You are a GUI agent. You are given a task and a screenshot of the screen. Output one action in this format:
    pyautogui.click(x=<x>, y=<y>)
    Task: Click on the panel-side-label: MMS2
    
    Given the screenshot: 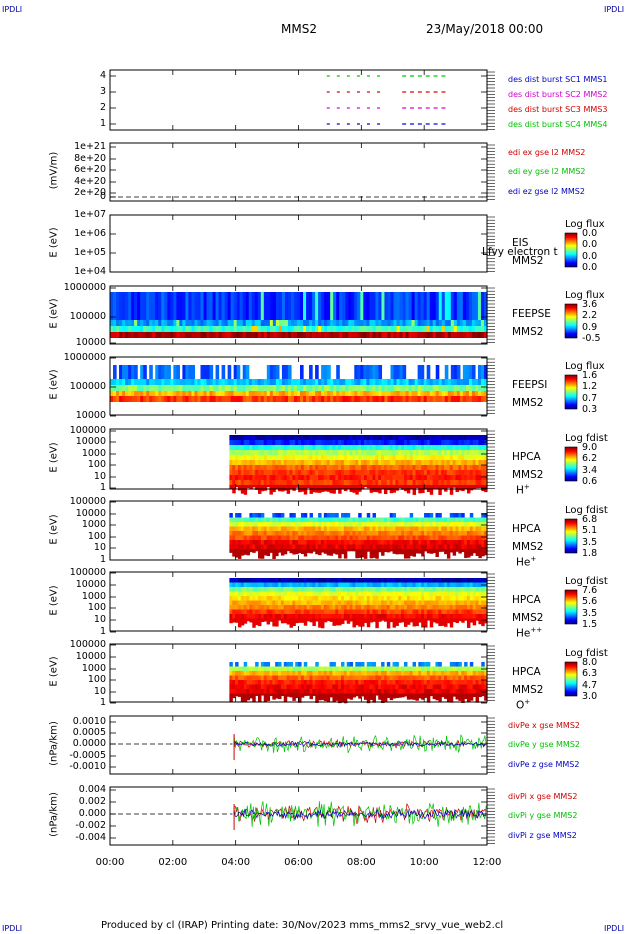 What is the action you would take?
    pyautogui.click(x=528, y=332)
    